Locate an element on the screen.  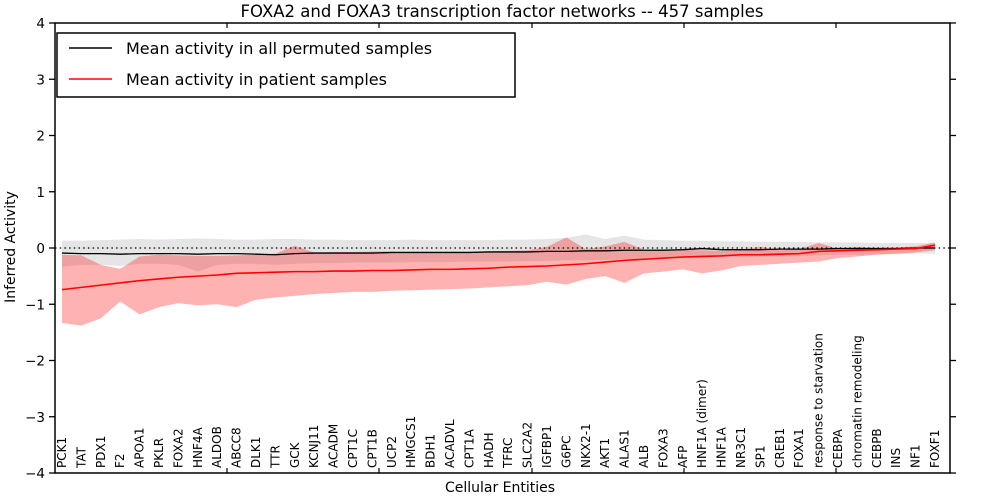
x-tick-label: CPT1B is located at coordinates (372, 448).